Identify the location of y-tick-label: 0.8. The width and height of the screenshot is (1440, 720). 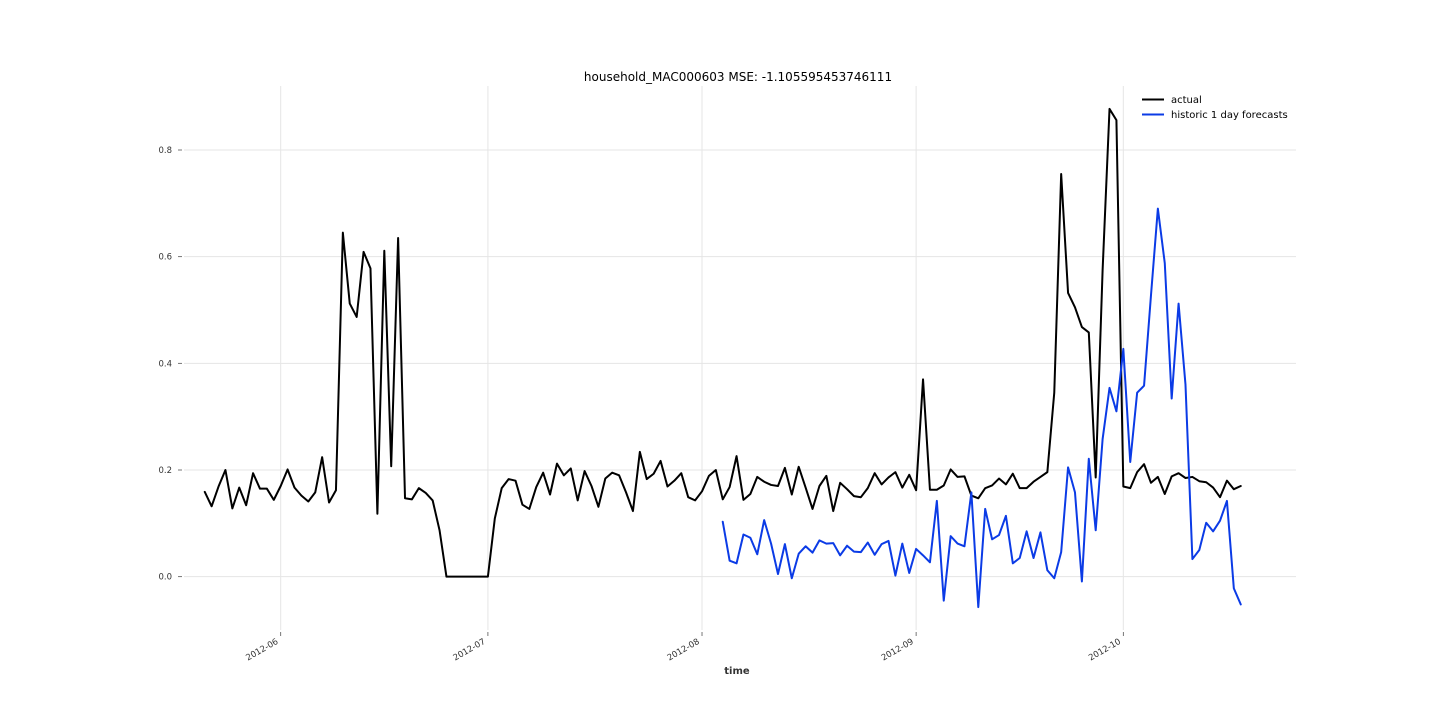
(165, 151).